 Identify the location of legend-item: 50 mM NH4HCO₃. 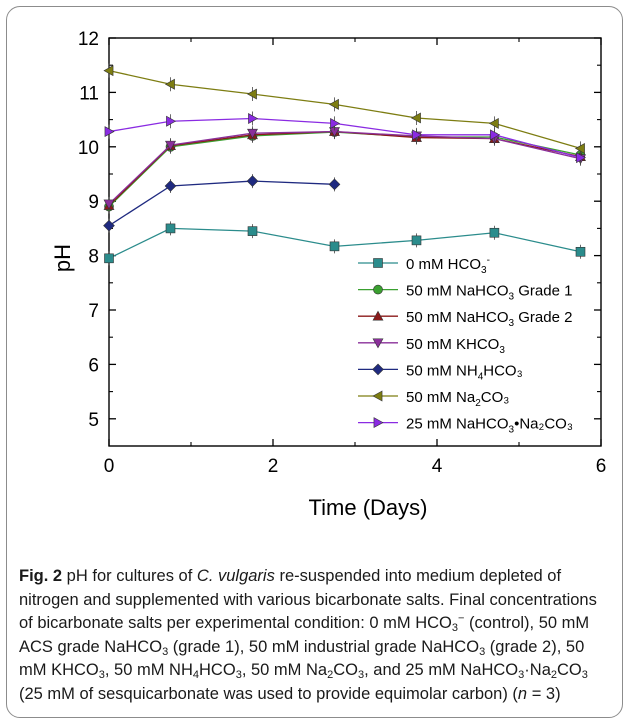
(440, 372).